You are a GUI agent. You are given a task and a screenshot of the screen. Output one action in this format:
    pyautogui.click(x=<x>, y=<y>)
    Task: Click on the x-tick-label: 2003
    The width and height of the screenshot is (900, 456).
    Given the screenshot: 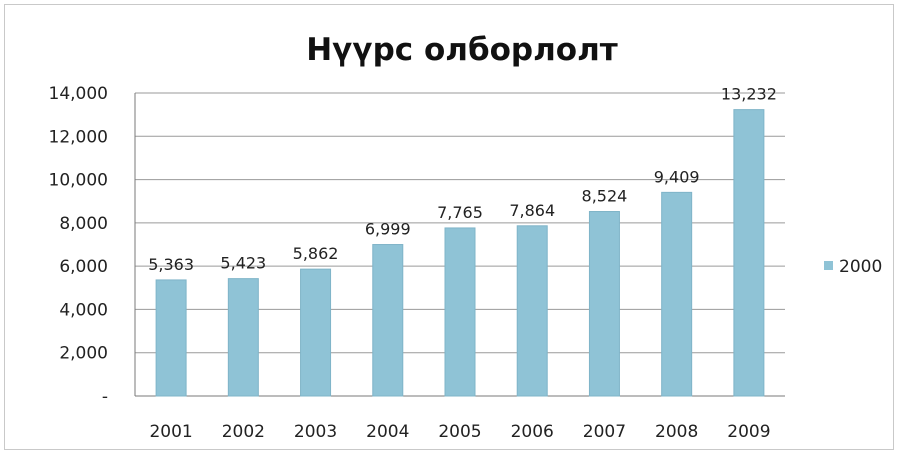 What is the action you would take?
    pyautogui.click(x=315, y=432)
    